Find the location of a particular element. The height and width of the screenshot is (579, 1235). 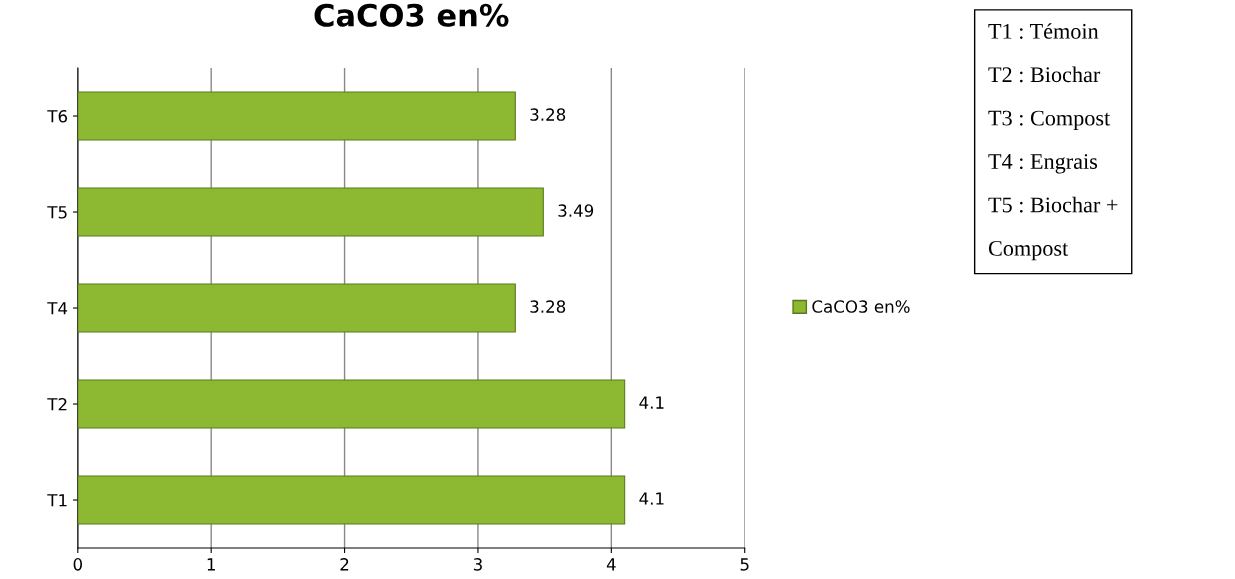

y-tick-label: T6 is located at coordinates (57, 116).